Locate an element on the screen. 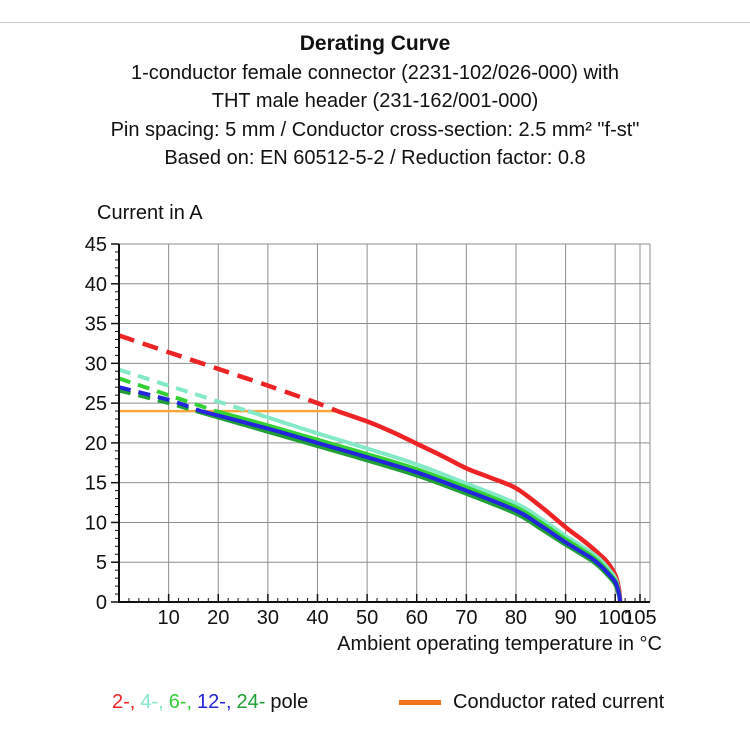 This screenshot has height=750, width=750. top-divider is located at coordinates (375, 22).